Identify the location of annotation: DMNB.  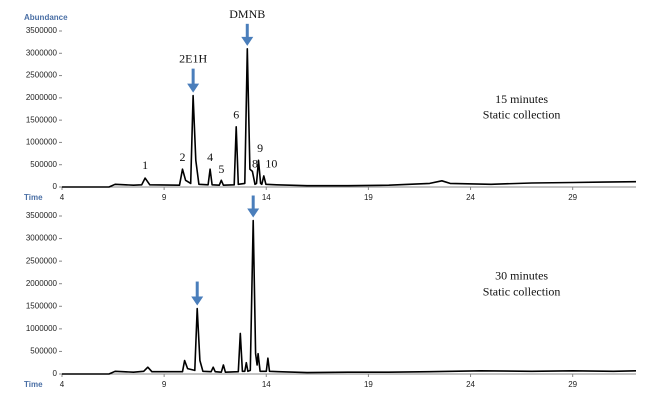
(247, 14).